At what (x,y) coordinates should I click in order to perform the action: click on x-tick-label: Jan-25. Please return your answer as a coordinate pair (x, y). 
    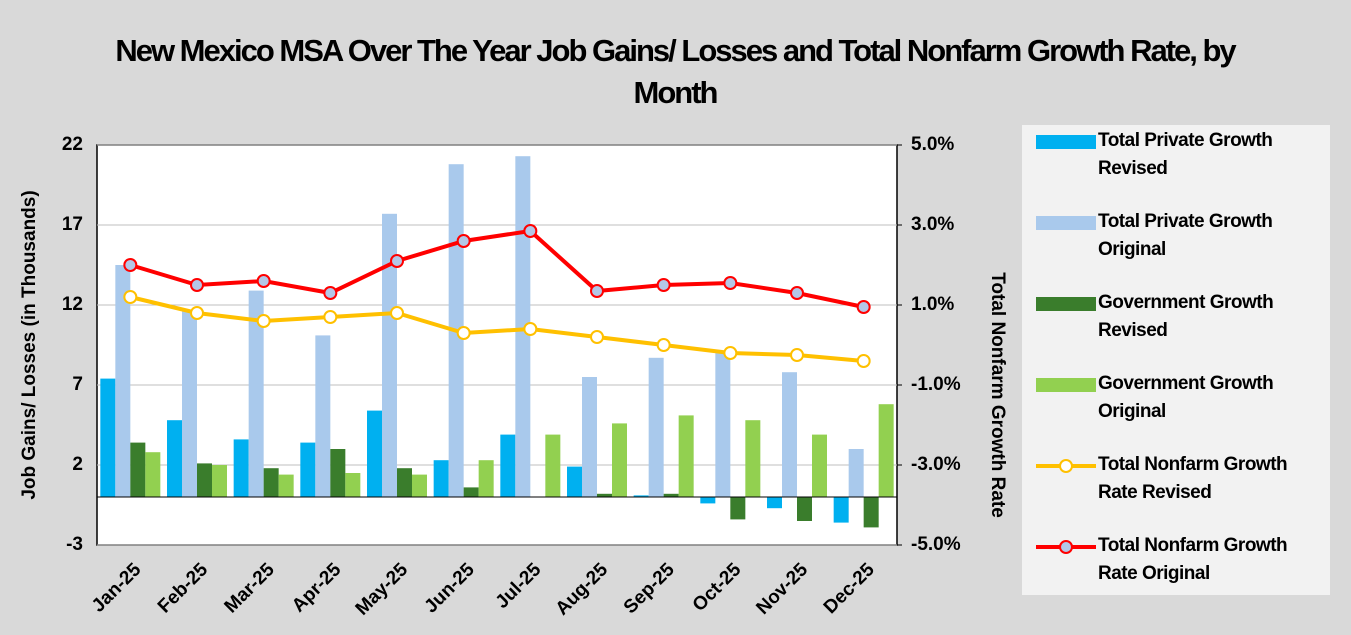
    Looking at the image, I should click on (117, 588).